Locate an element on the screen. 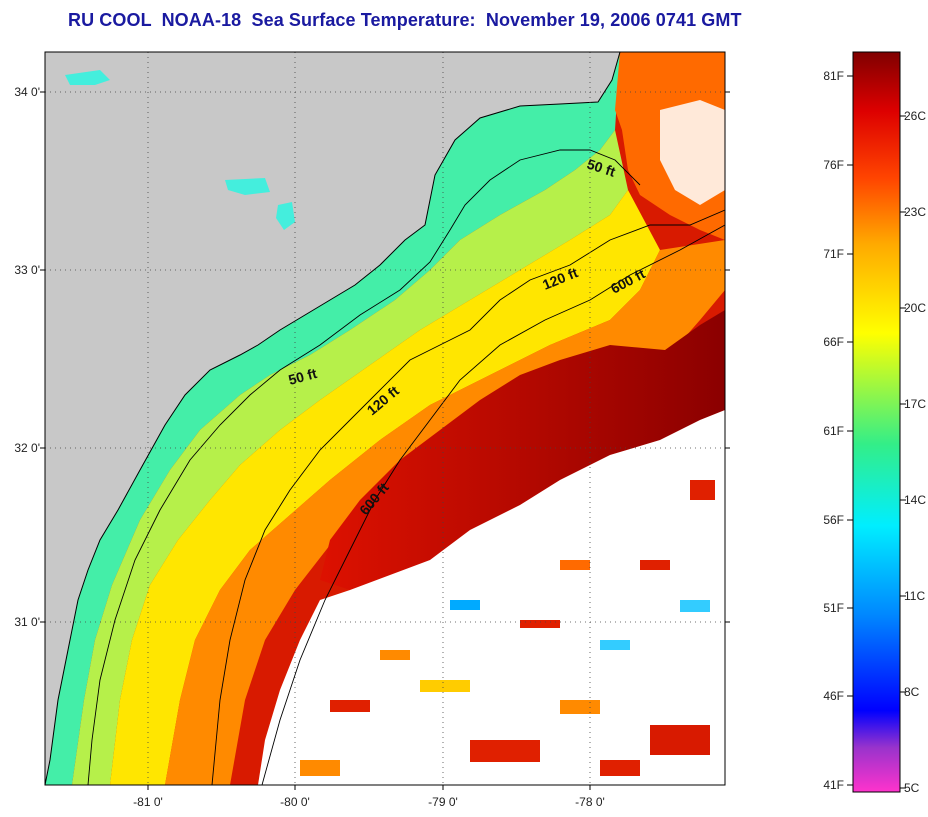 Image resolution: width=928 pixels, height=817 pixels. colorbar-f-61: 61F is located at coordinates (833, 431).